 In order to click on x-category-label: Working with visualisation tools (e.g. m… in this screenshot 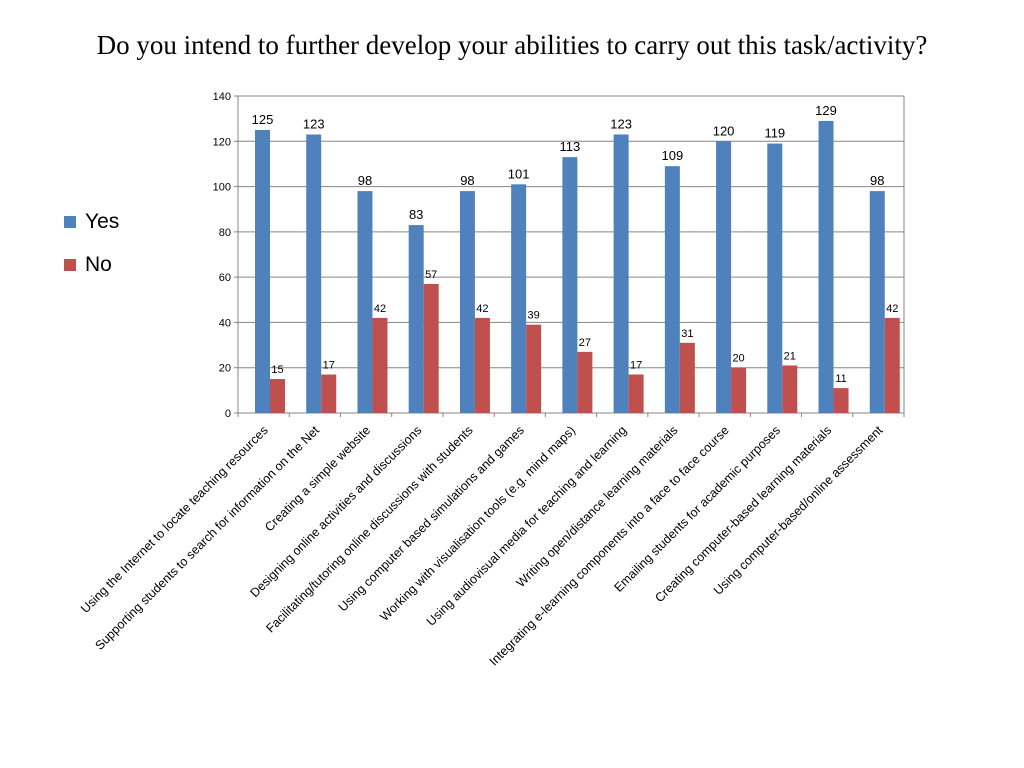, I will do `click(477, 523)`.